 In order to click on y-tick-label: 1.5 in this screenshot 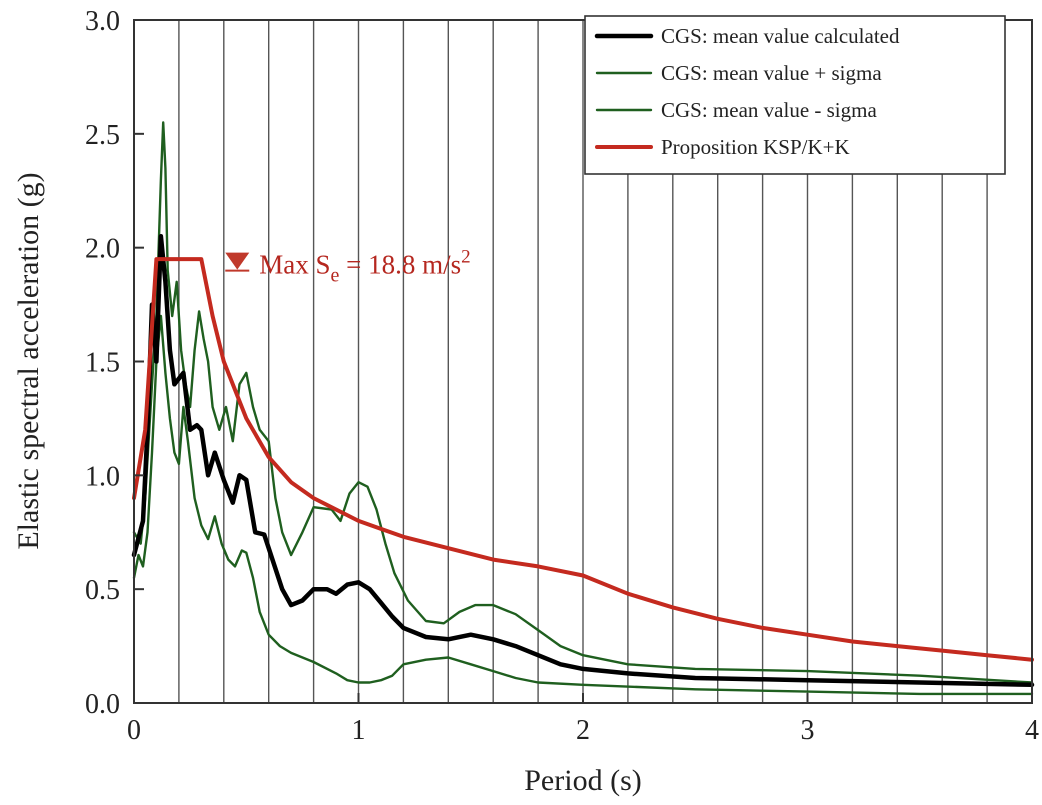, I will do `click(102, 363)`.